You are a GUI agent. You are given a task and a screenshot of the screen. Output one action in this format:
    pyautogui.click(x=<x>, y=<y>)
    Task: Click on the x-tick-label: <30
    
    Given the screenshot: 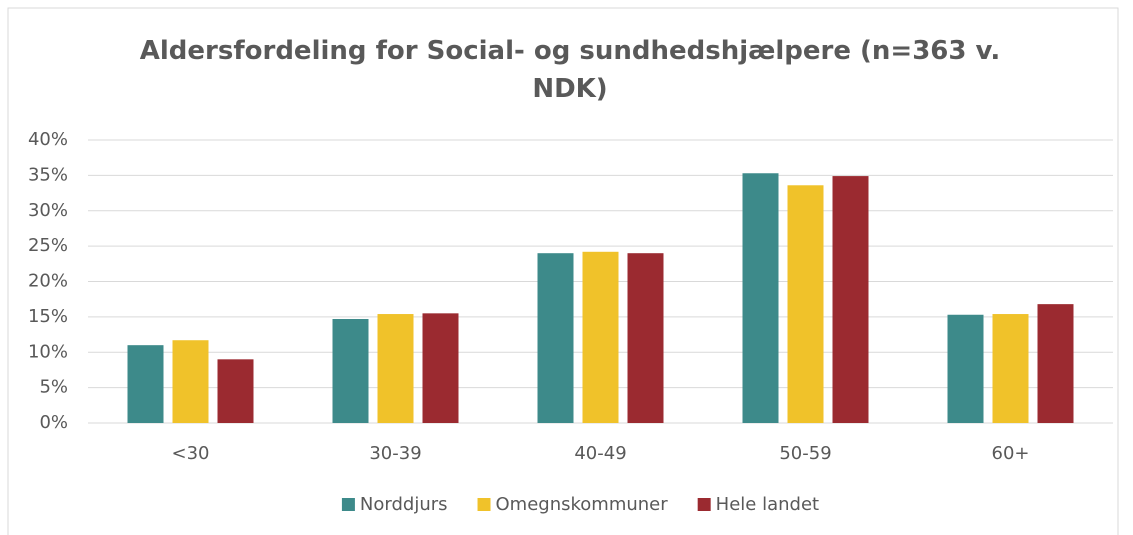 What is the action you would take?
    pyautogui.click(x=191, y=453)
    